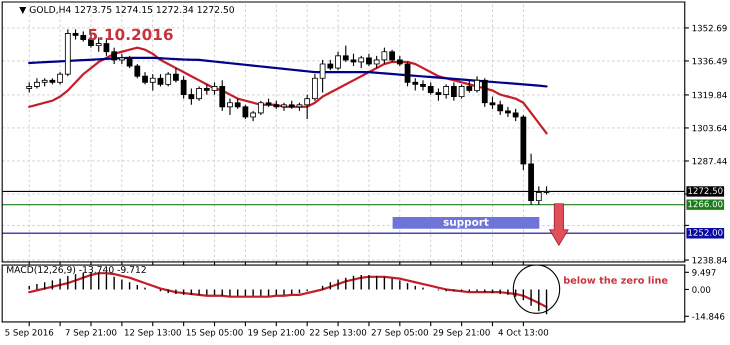 This screenshot has height=345, width=730. Describe the element at coordinates (616, 280) in the screenshot. I see `text: below the zero line` at that location.